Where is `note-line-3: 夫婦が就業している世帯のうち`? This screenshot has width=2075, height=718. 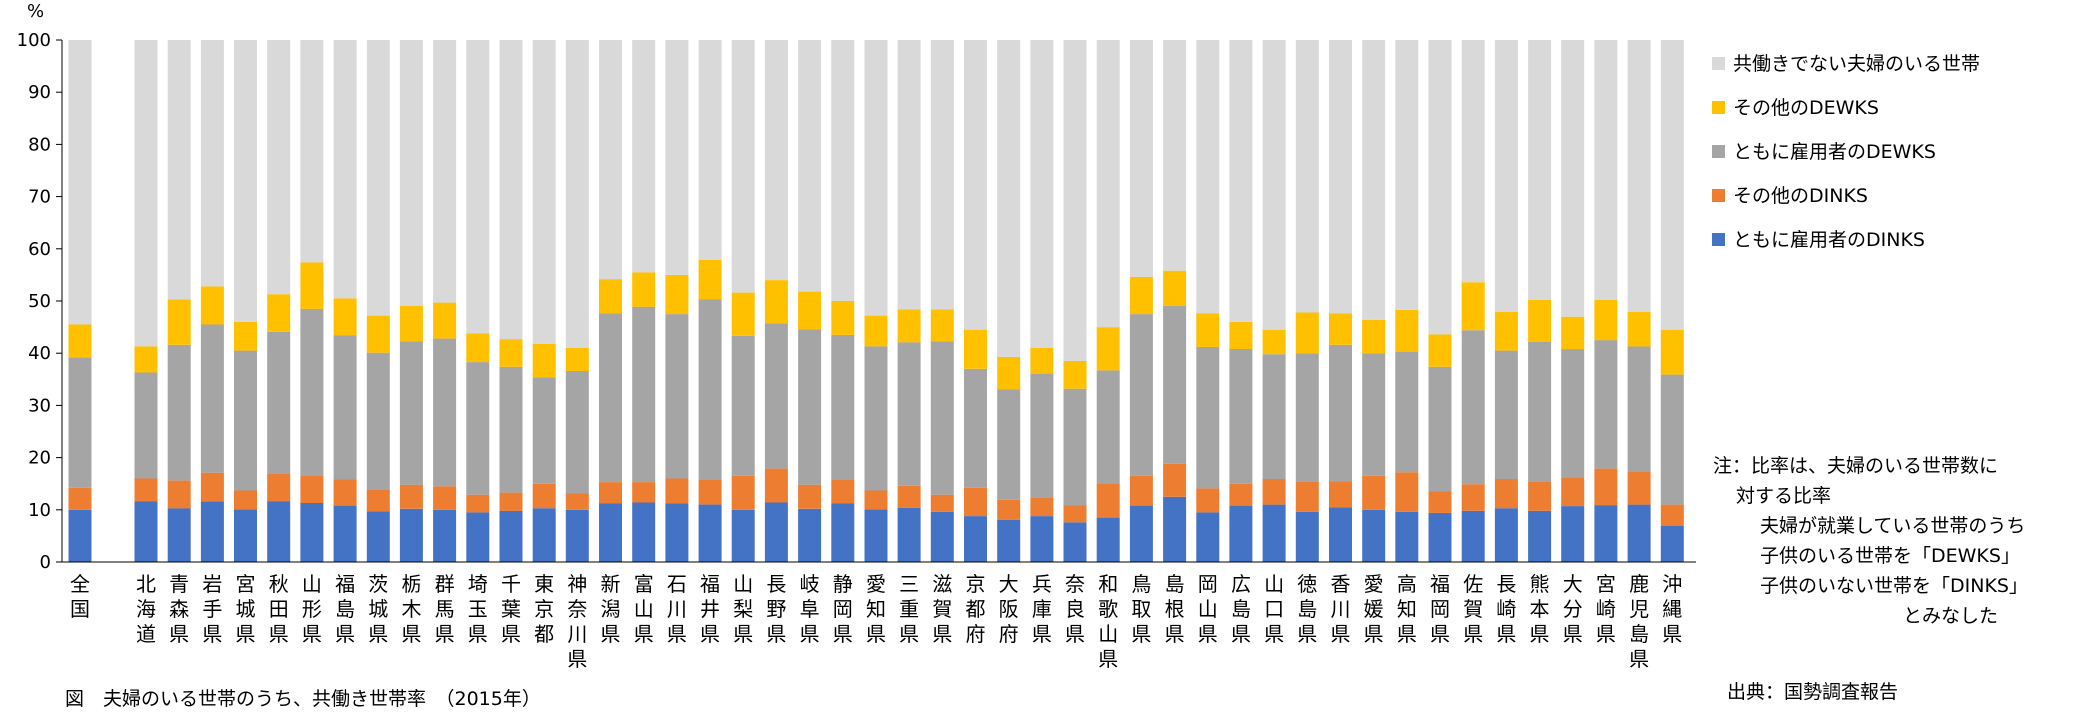
note-line-3: 夫婦が就業している世帯のうち is located at coordinates (1893, 526).